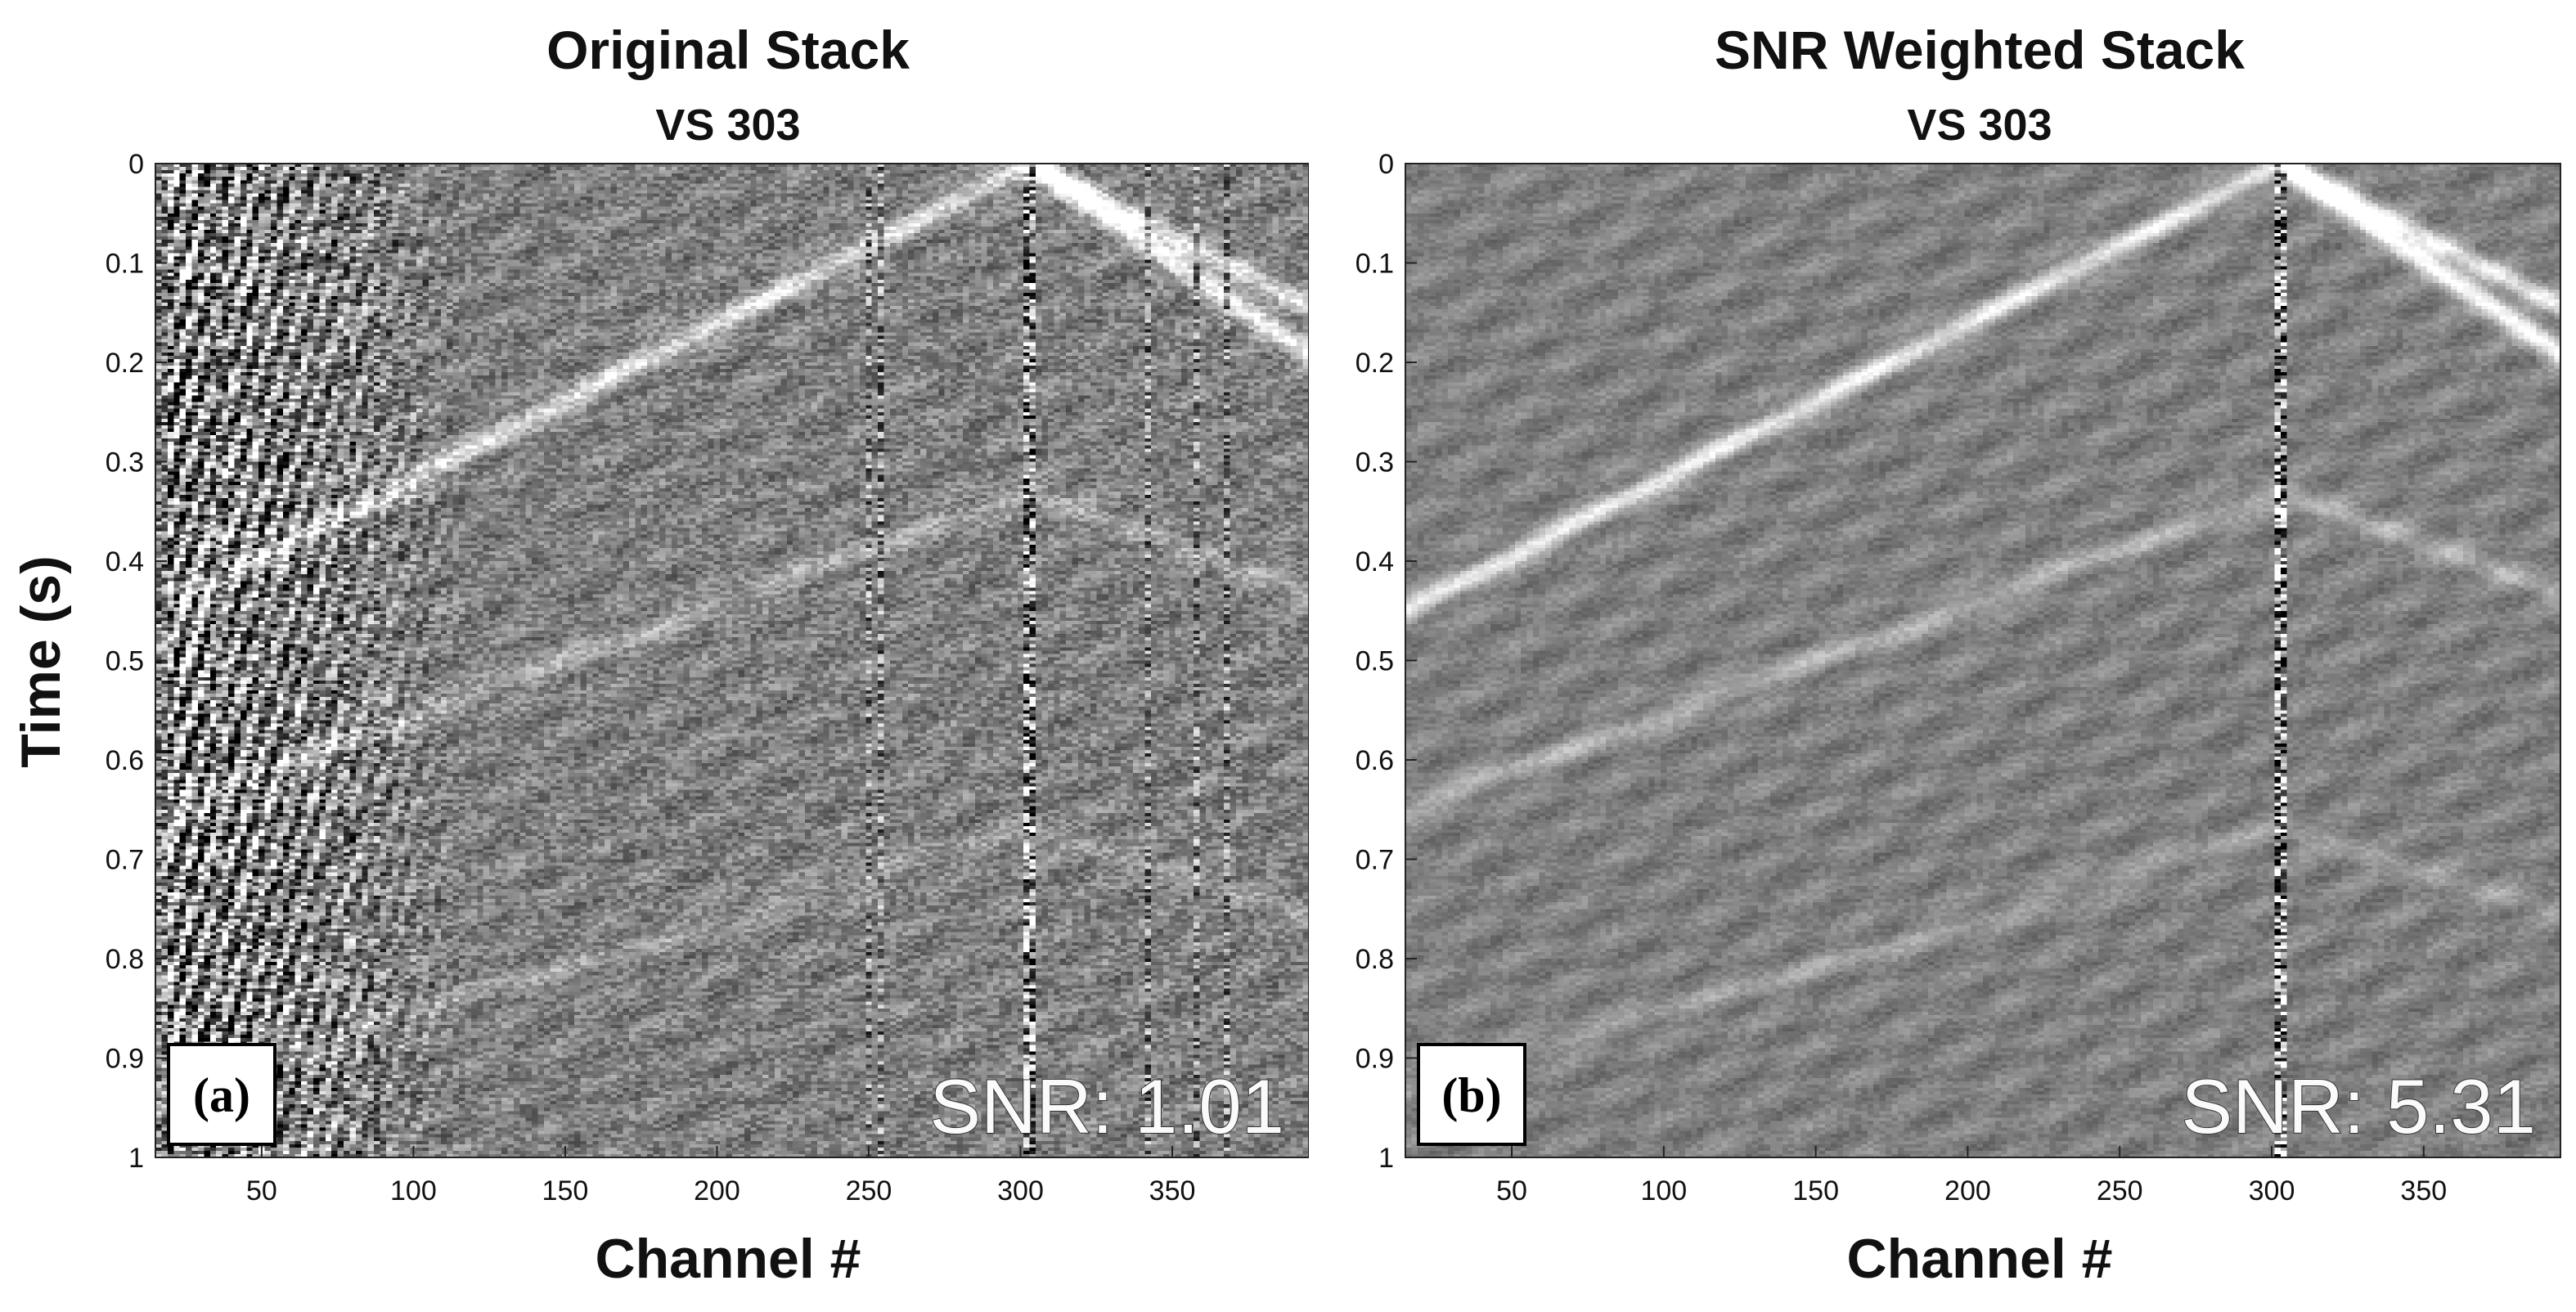  What do you see at coordinates (41, 662) in the screenshot?
I see `y-axis-label: Time (s)` at bounding box center [41, 662].